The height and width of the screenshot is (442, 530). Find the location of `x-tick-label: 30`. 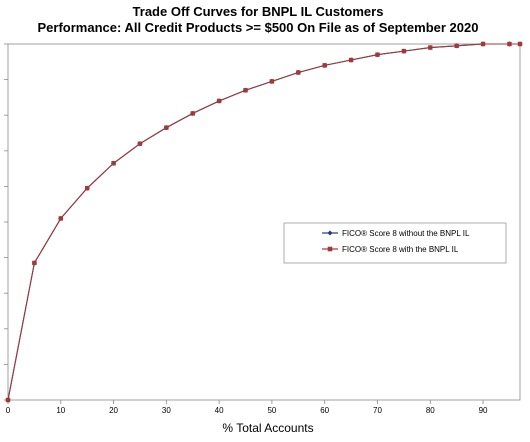

x-tick-label: 30 is located at coordinates (166, 410).